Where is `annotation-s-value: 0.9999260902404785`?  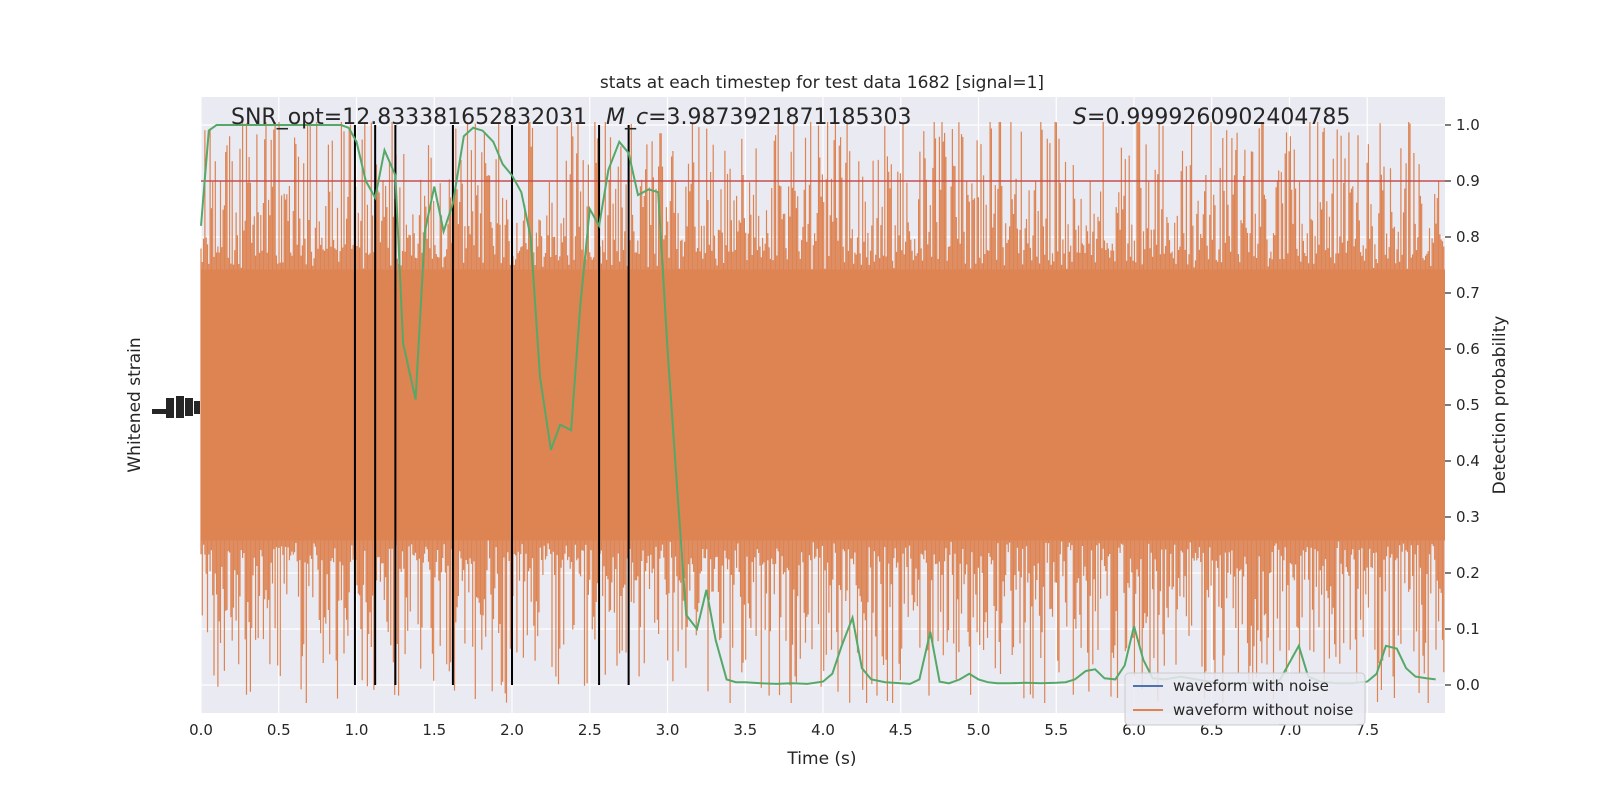 annotation-s-value: 0.9999260902404785 is located at coordinates (1227, 117).